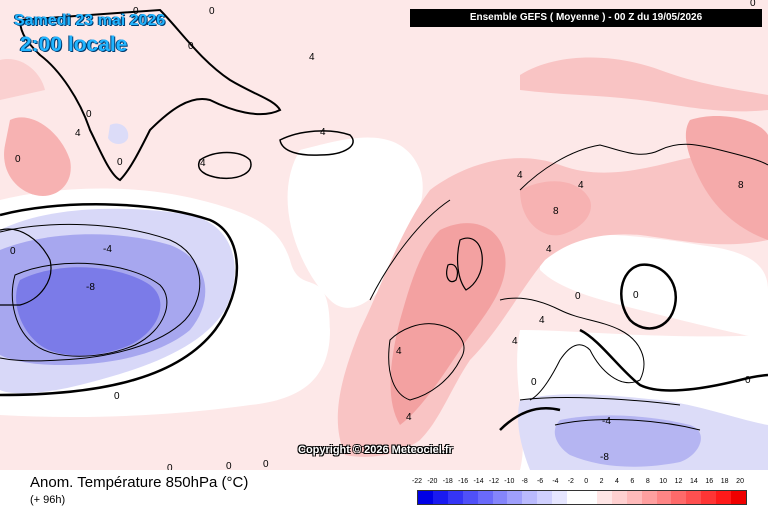 This screenshot has width=768, height=512. What do you see at coordinates (709, 481) in the screenshot?
I see `scale-tick-label: 16` at bounding box center [709, 481].